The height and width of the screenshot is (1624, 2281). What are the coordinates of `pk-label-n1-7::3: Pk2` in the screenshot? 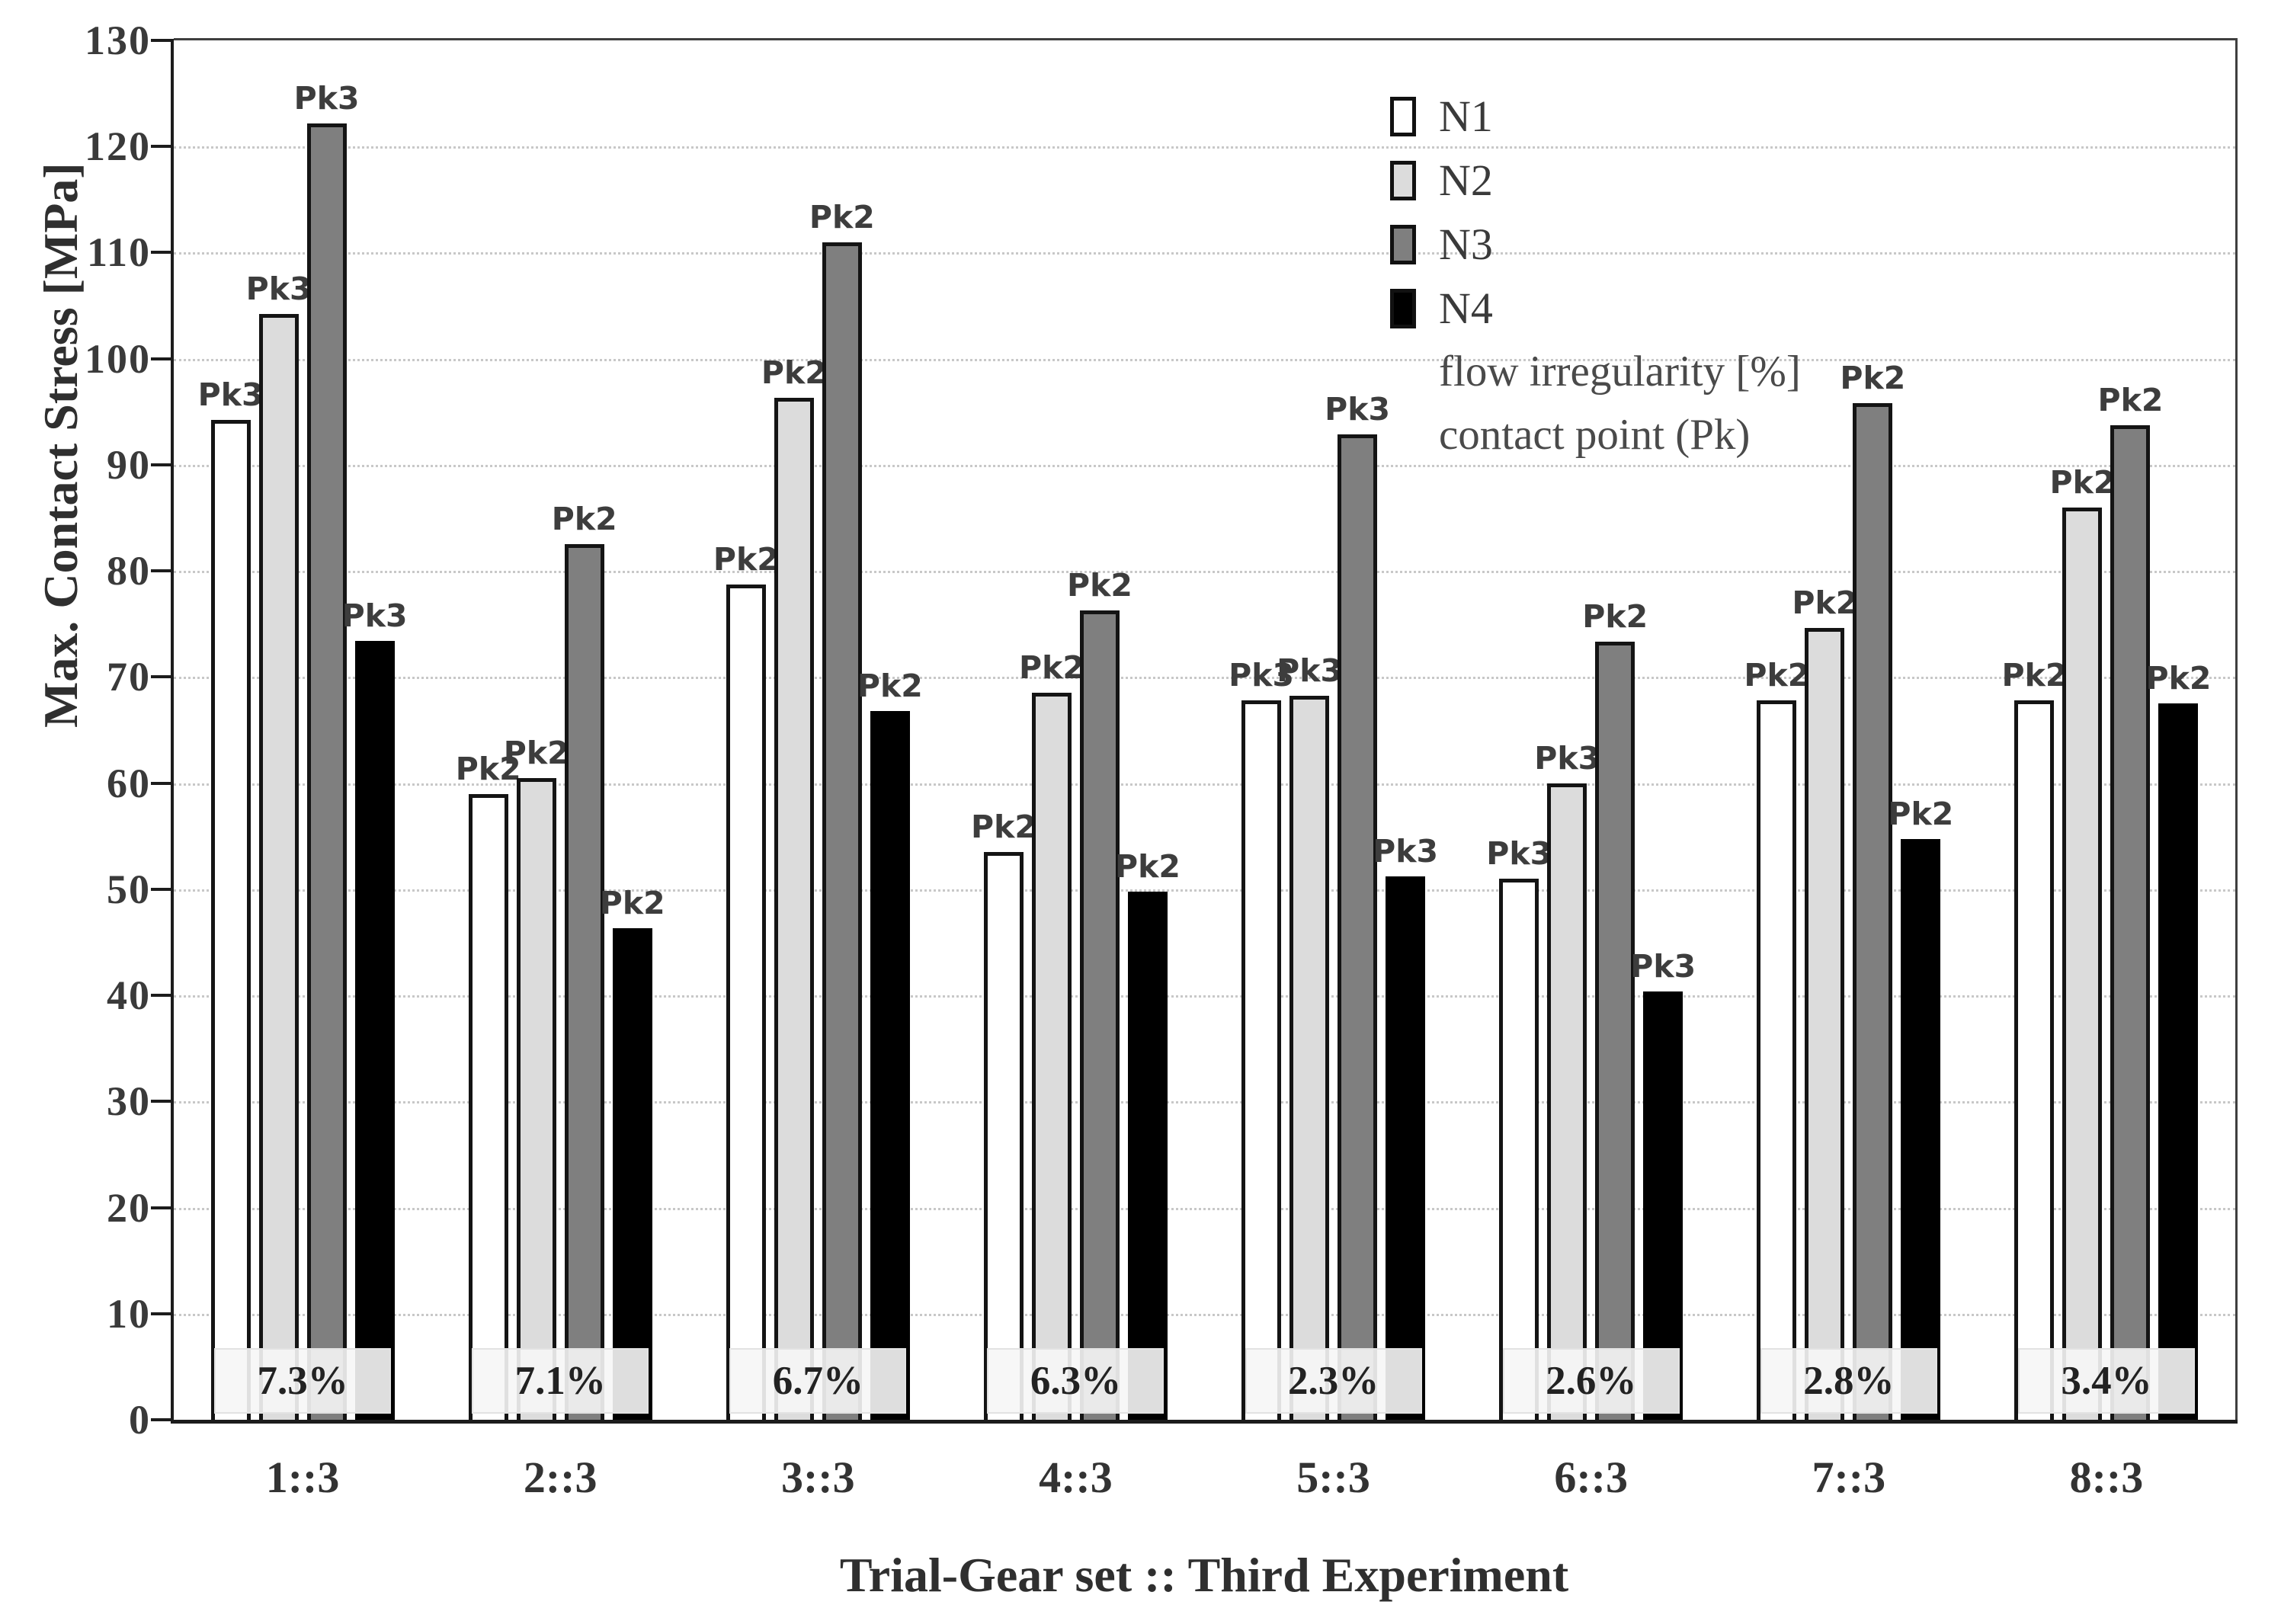 It's located at (1777, 675).